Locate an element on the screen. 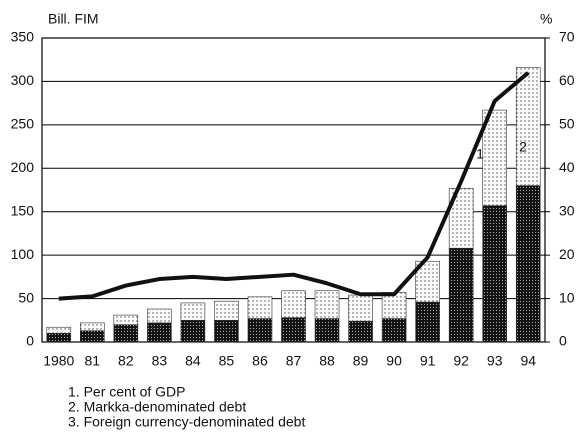  y2-tick-label: 50 is located at coordinates (567, 124).